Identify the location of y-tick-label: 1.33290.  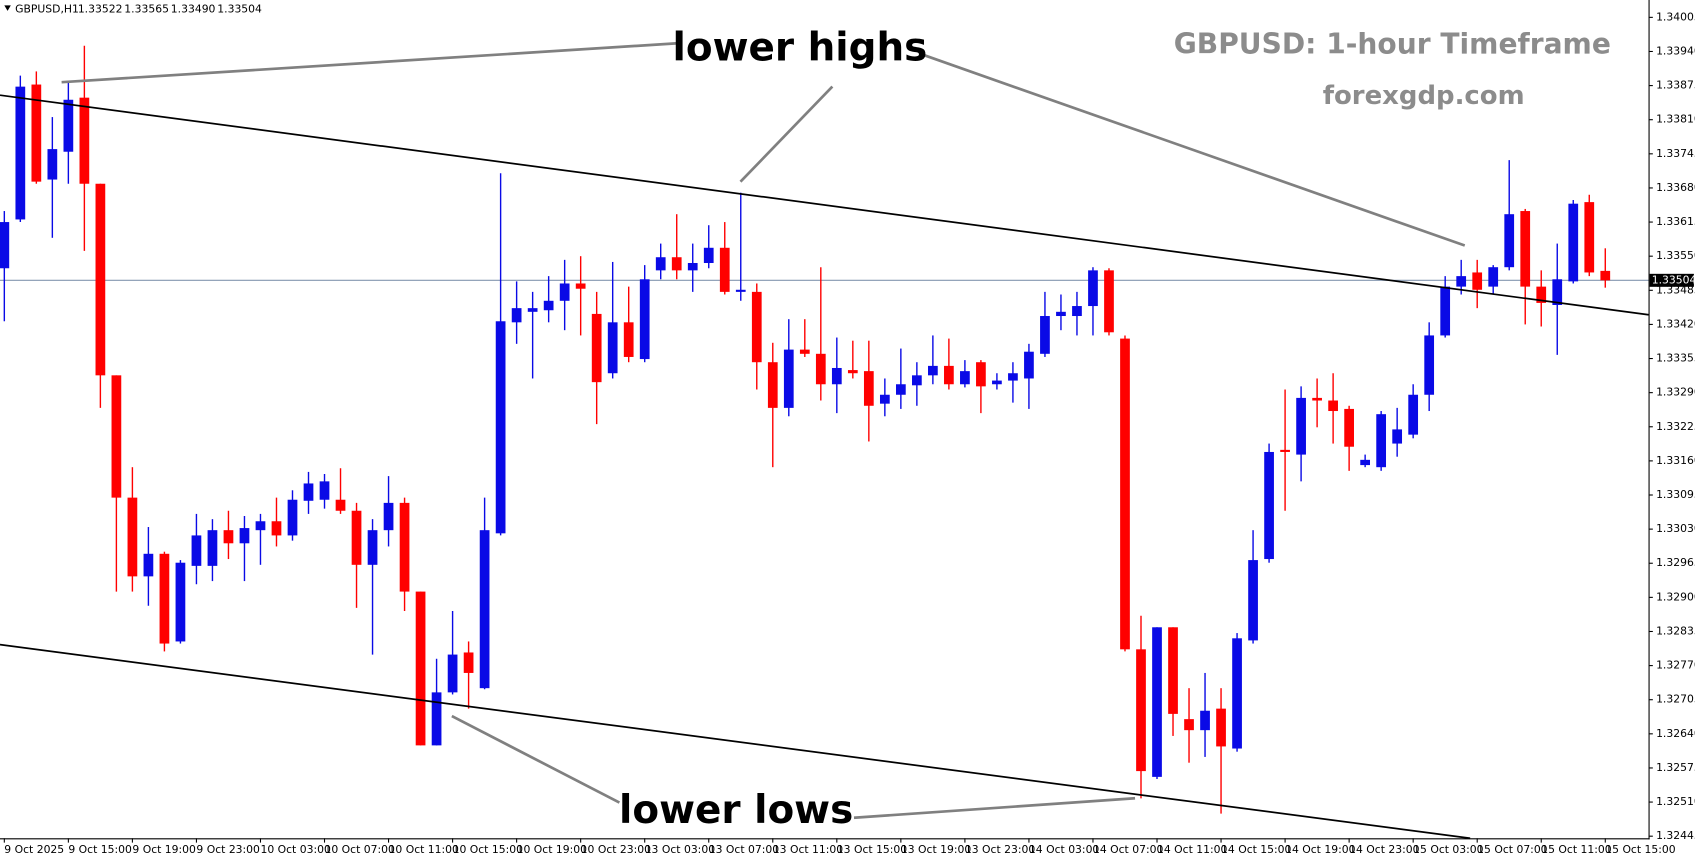
(1675, 392).